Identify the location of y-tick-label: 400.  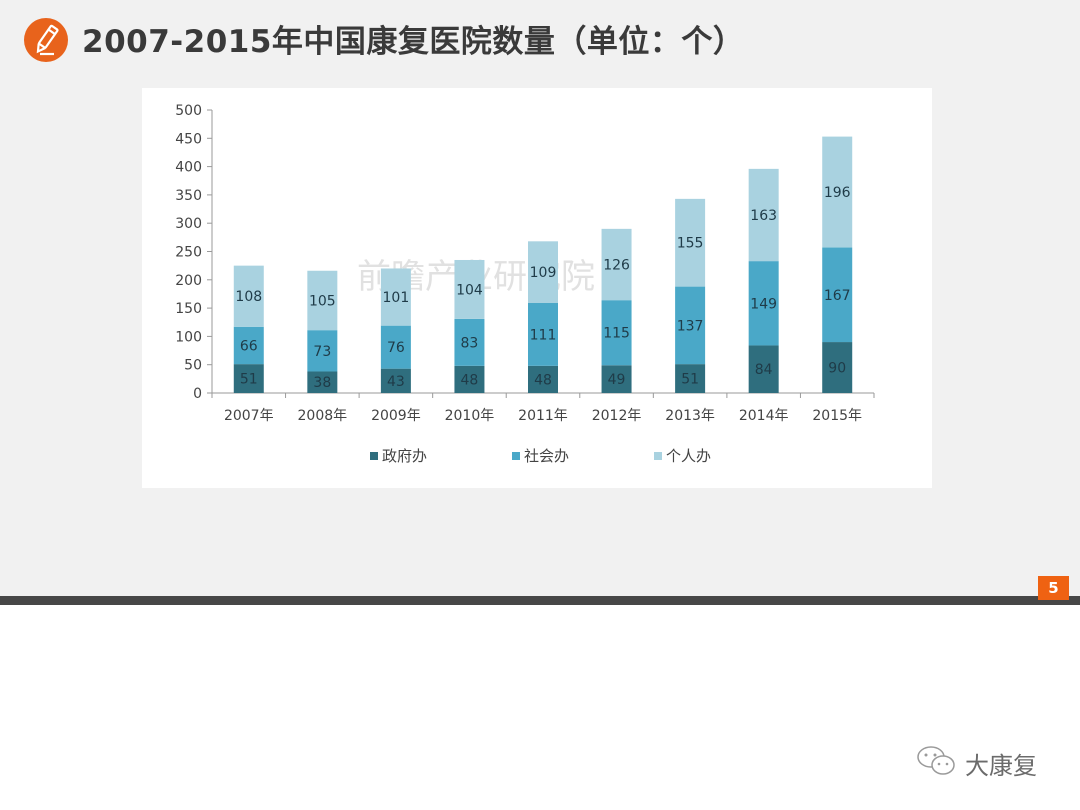
(188, 168).